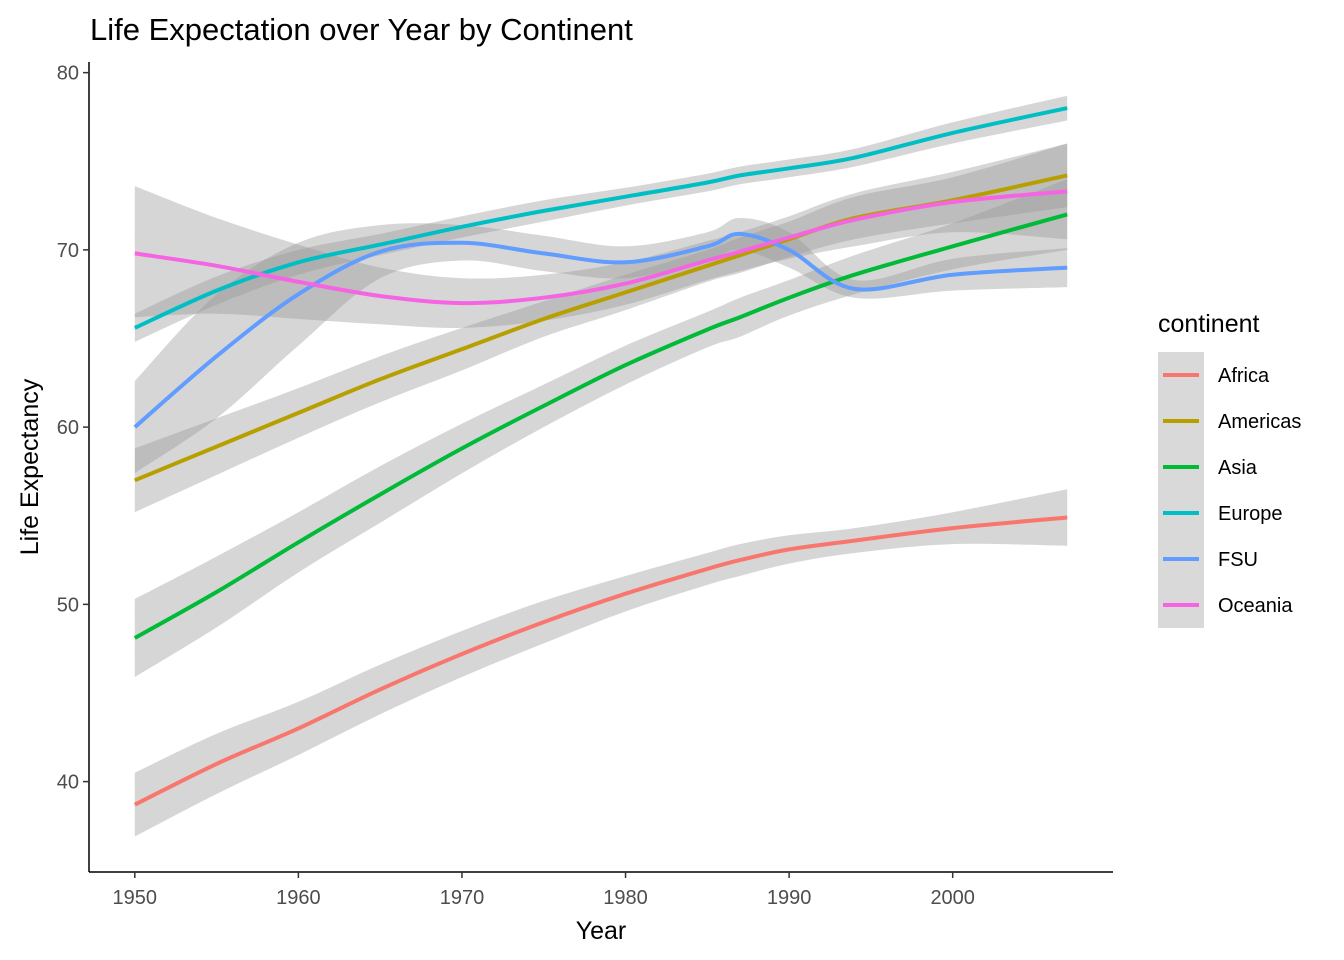 This screenshot has width=1344, height=960. Describe the element at coordinates (601, 247) in the screenshot. I see `series-line-oceania` at that location.